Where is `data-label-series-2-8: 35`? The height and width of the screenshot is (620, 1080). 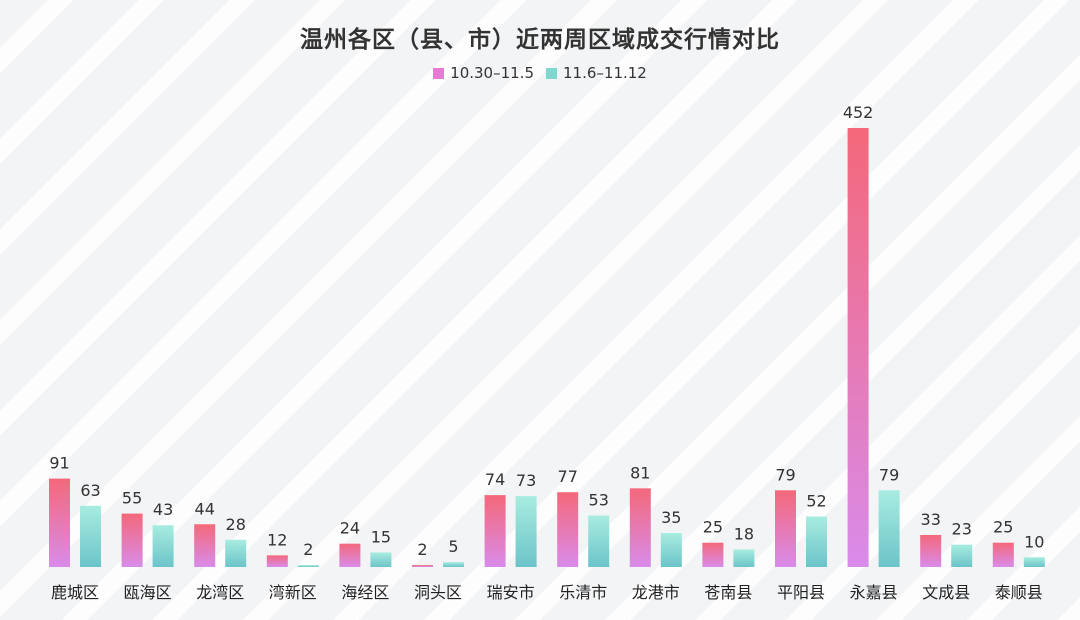 data-label-series-2-8: 35 is located at coordinates (671, 517).